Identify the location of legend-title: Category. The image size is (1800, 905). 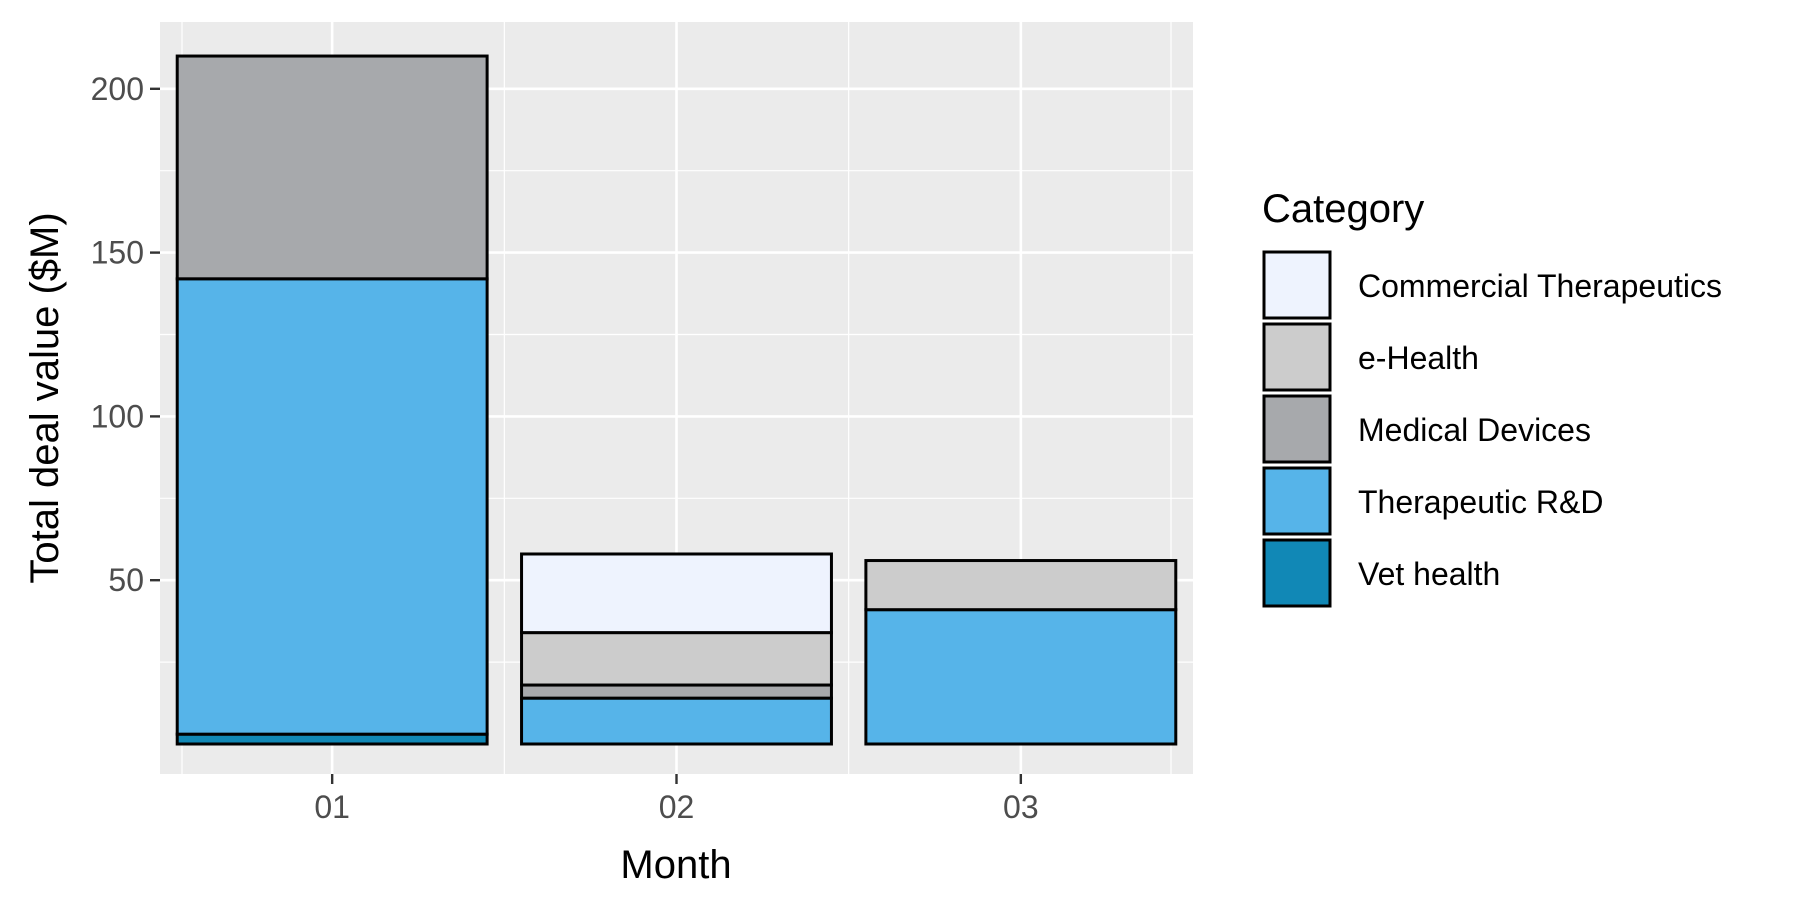
(1343, 209).